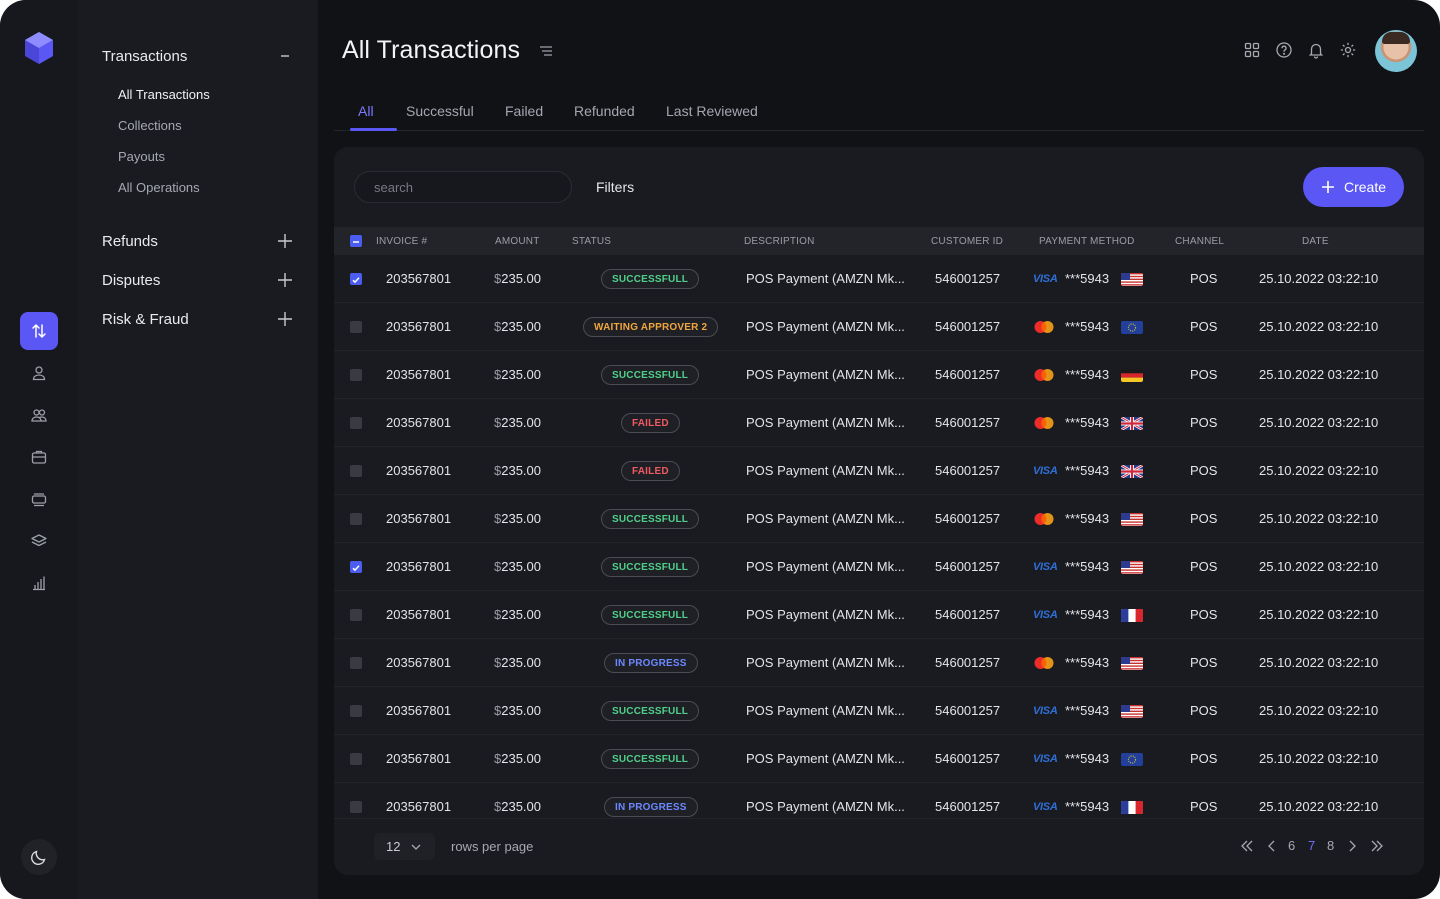 This screenshot has height=899, width=1440. What do you see at coordinates (145, 319) in the screenshot?
I see `sidebar-section-risk-fraud: Risk & Fraud` at bounding box center [145, 319].